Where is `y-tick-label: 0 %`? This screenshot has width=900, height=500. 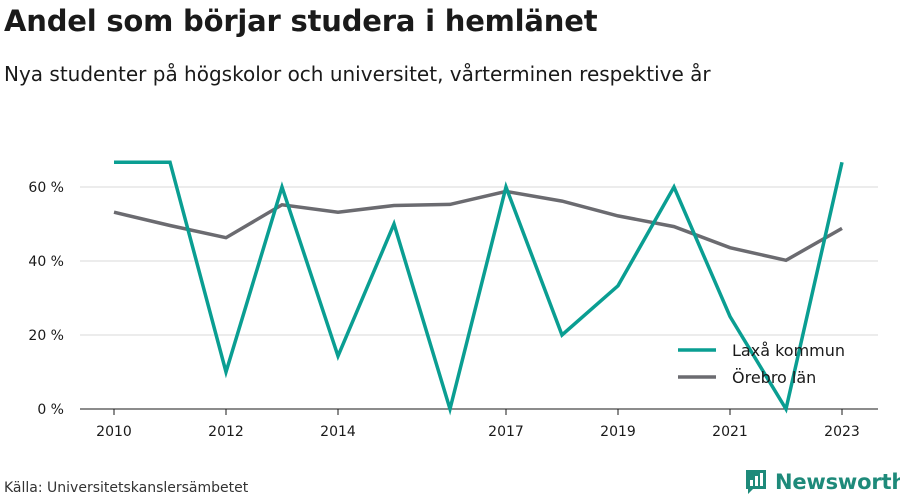 y-tick-label: 0 % is located at coordinates (50, 410).